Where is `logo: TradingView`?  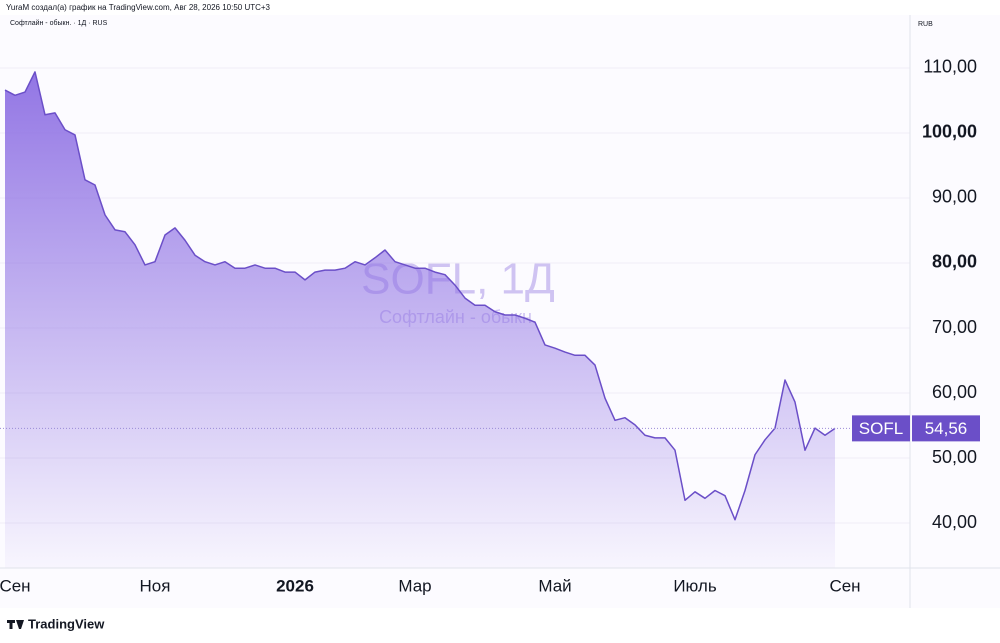
logo: TradingView is located at coordinates (56, 623).